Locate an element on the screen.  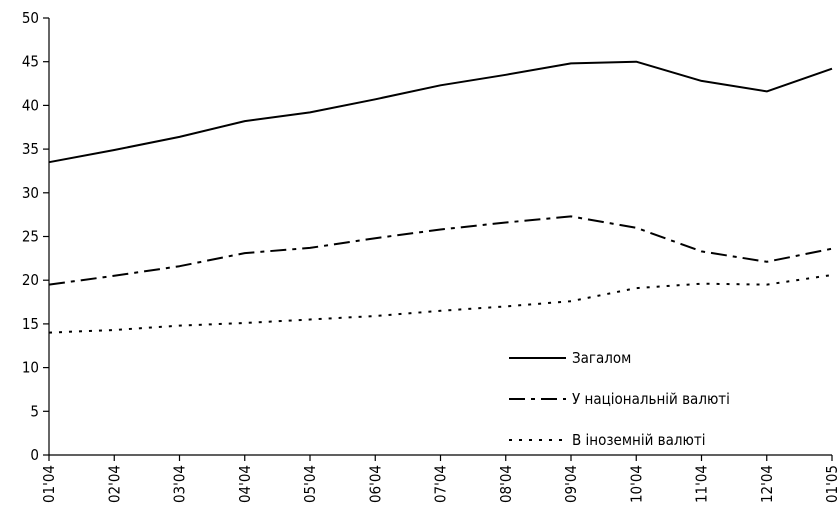
x-tick-label: 12'04 is located at coordinates (767, 484).